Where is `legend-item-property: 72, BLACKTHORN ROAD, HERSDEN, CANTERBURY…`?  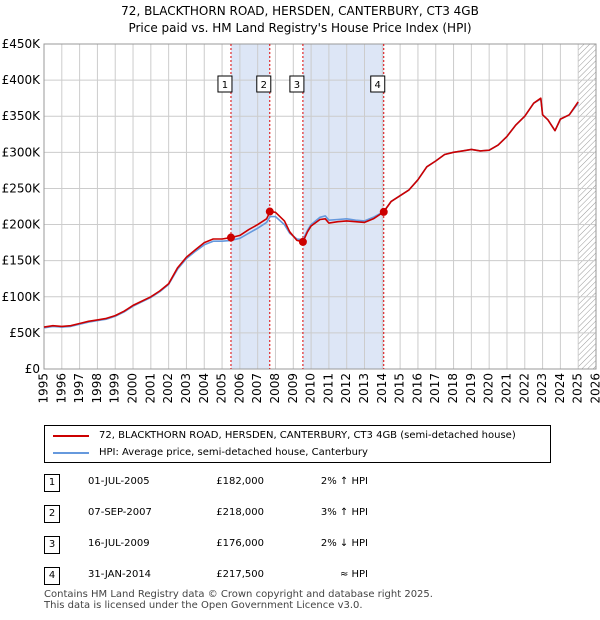 legend-item-property: 72, BLACKTHORN ROAD, HERSDEN, CANTERBURY… is located at coordinates (284, 435).